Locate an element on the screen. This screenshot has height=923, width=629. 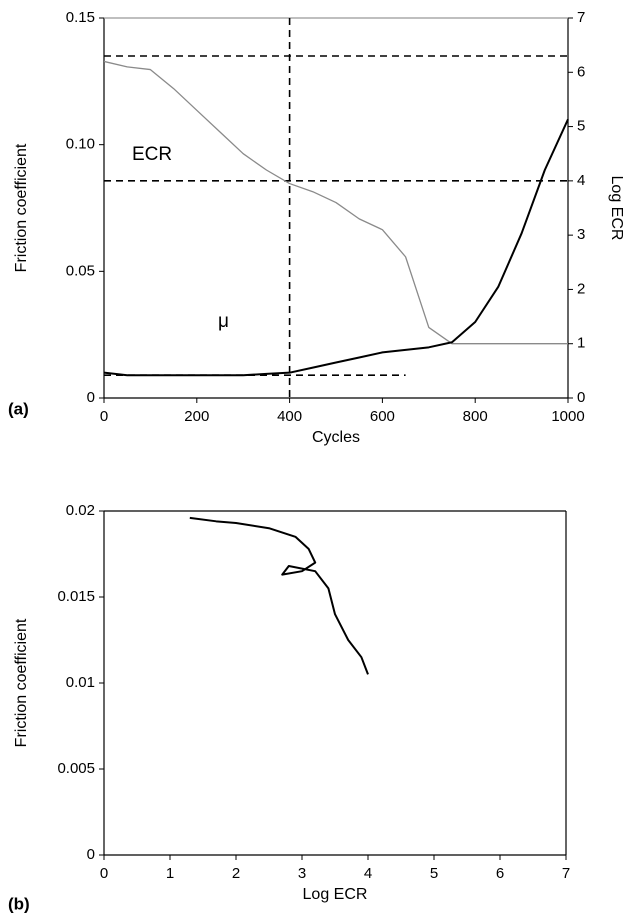
x-tick-label: 2 is located at coordinates (236, 873).